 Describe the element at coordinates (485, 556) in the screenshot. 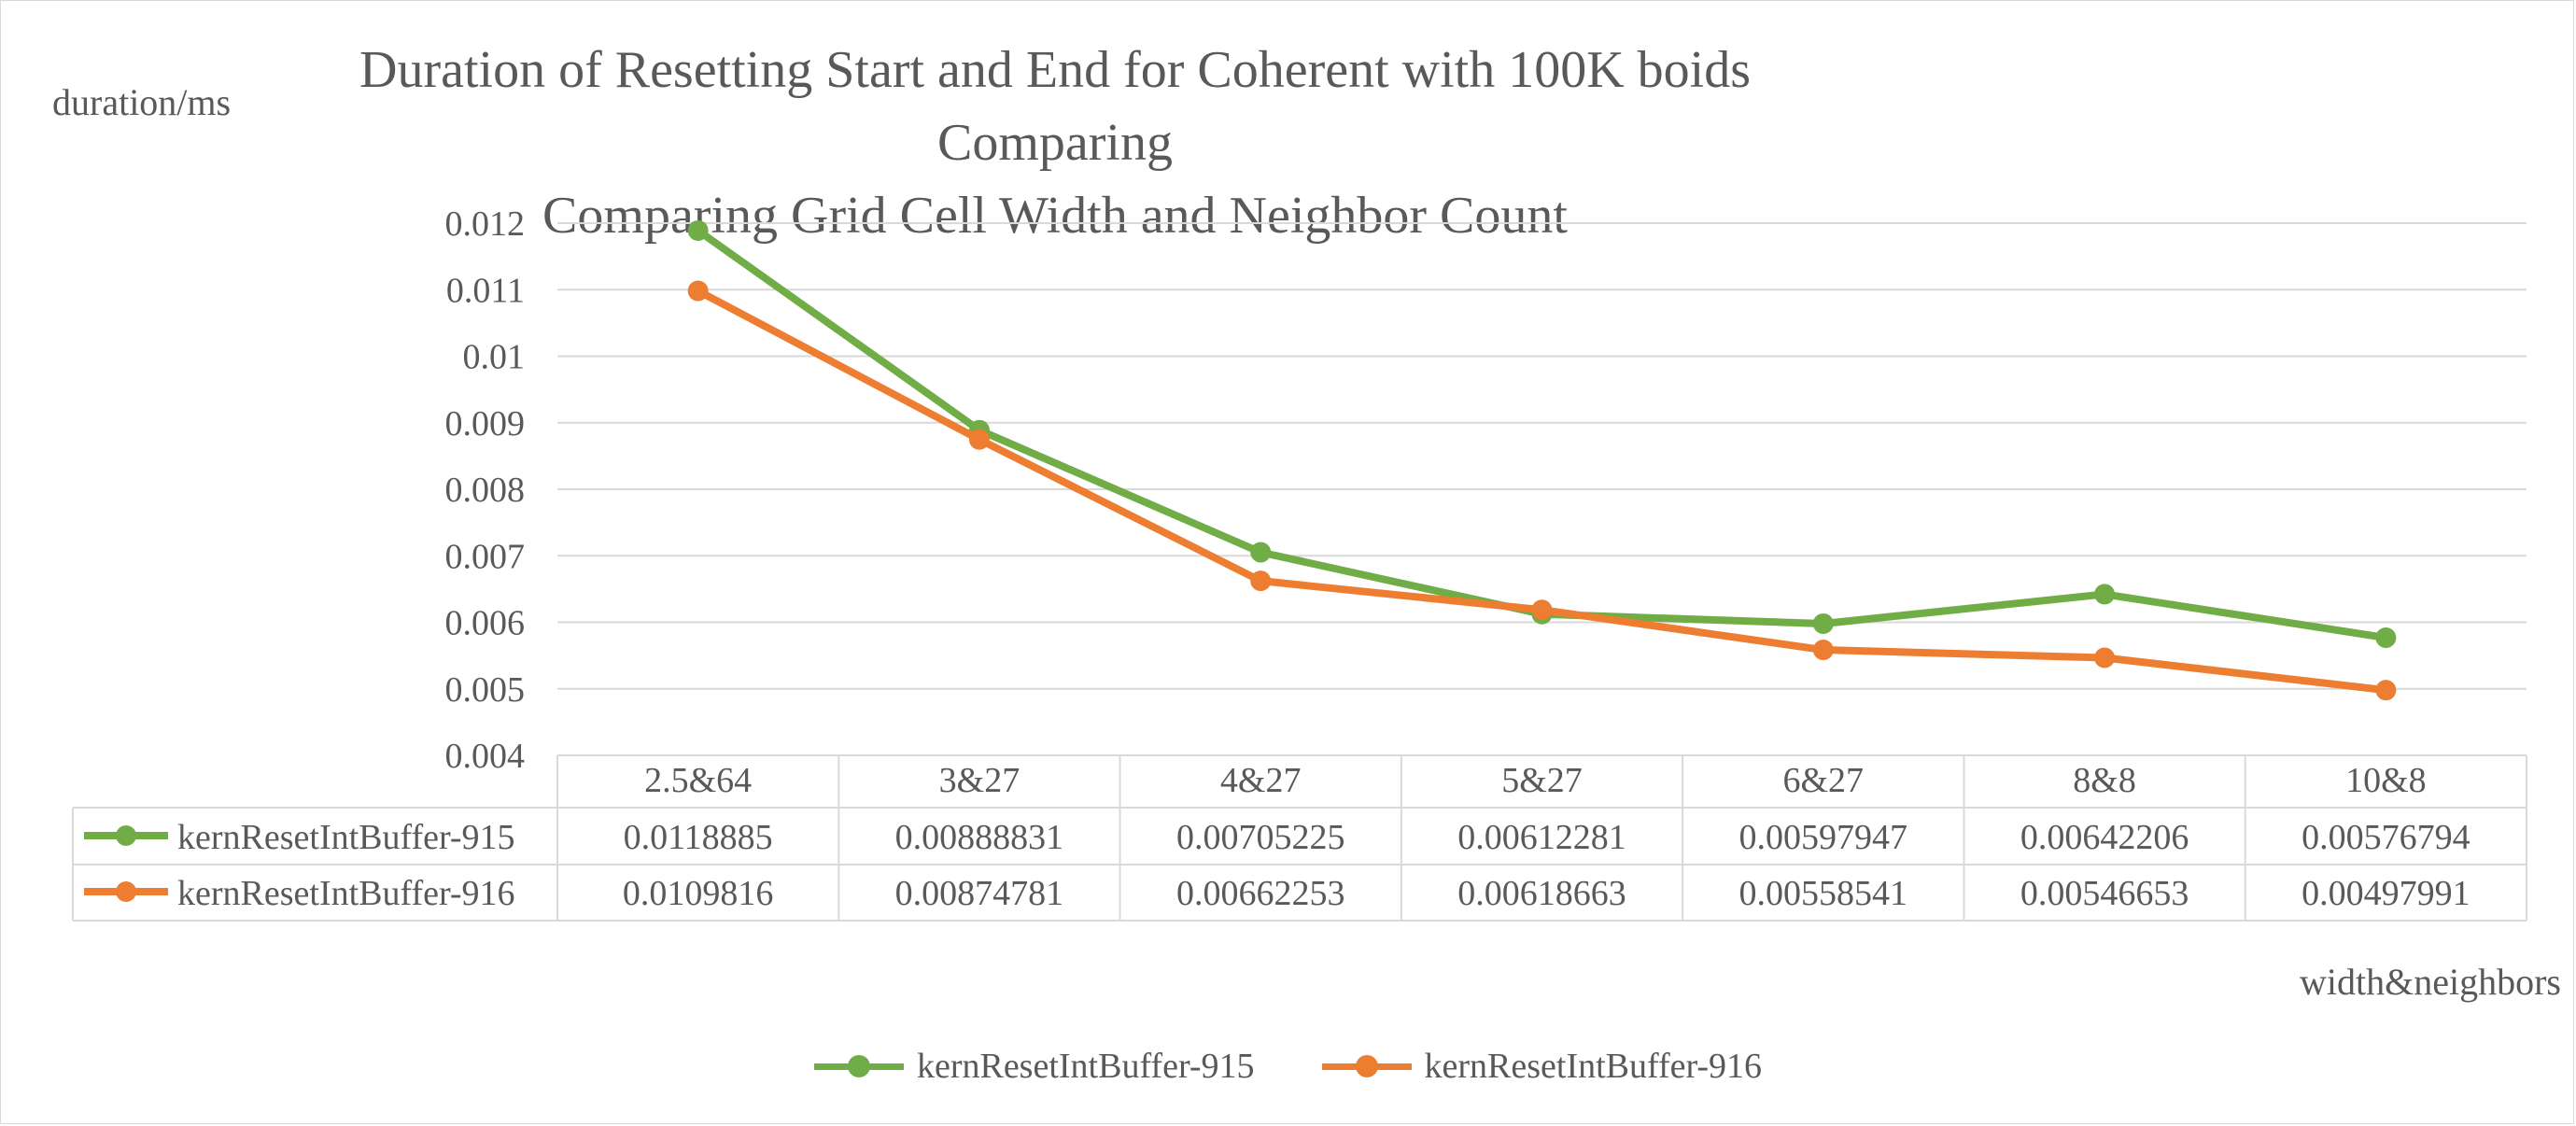

I see `y-tick-label: 0.007` at that location.